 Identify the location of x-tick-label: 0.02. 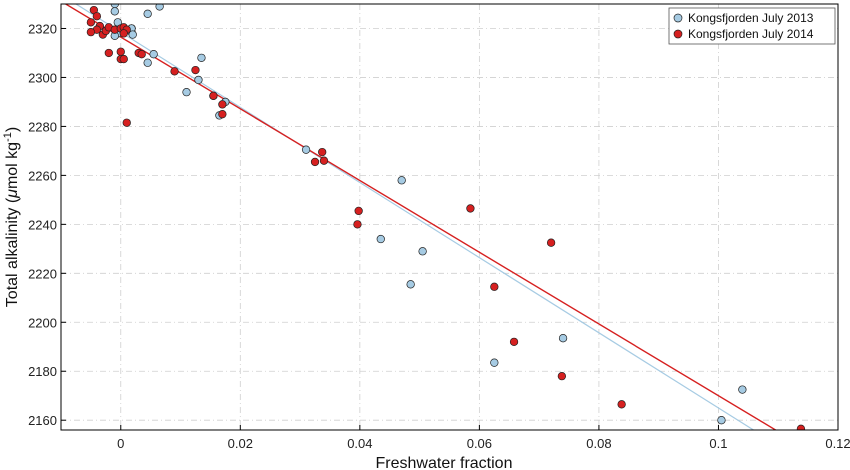
(240, 443).